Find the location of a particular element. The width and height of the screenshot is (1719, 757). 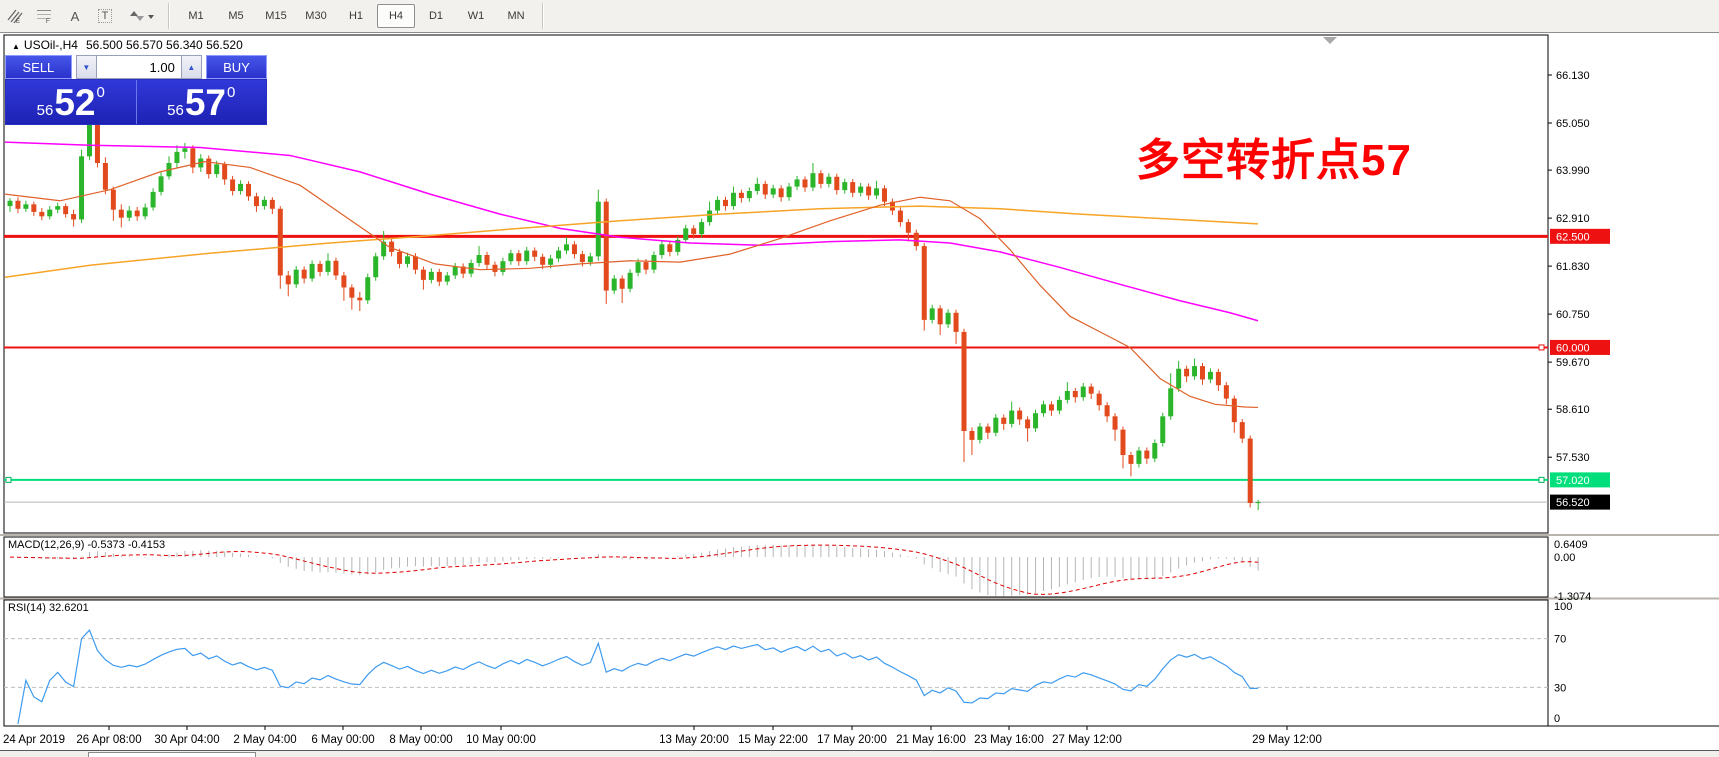

rsi-value: 32.6201 is located at coordinates (68, 608).